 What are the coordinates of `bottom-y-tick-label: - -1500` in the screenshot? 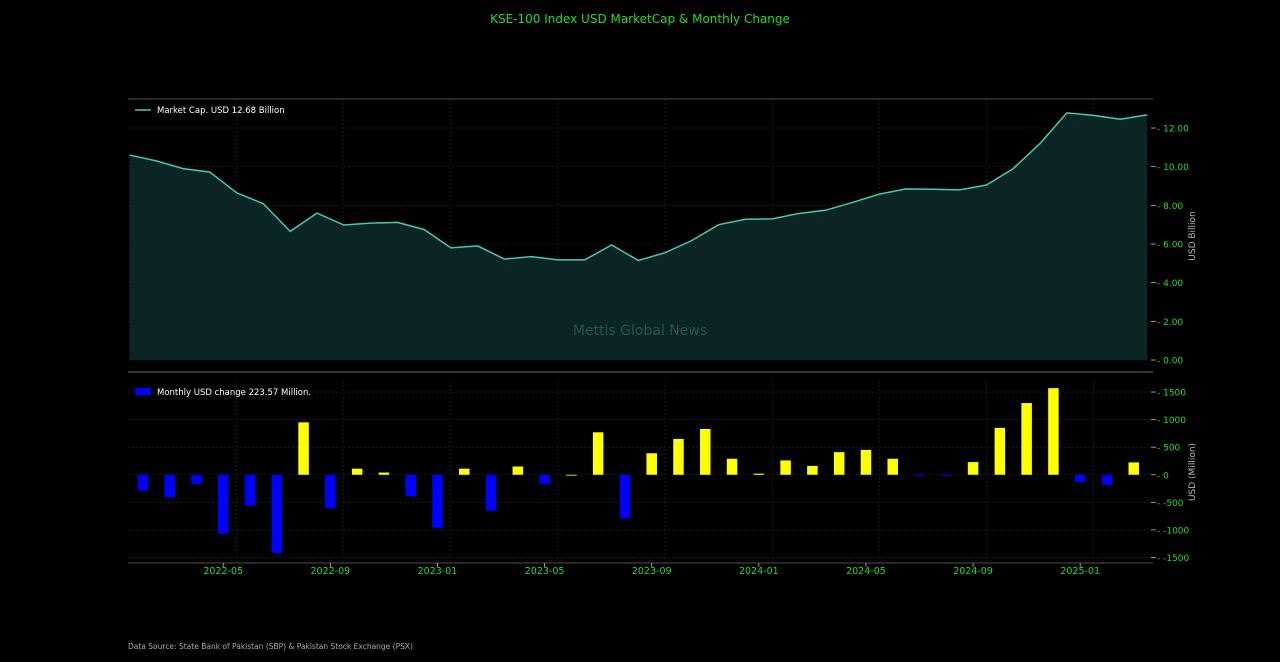 It's located at (1173, 559).